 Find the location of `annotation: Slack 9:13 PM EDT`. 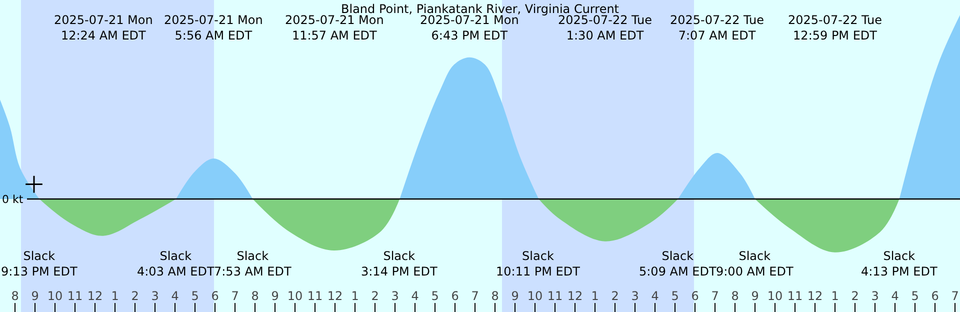

annotation: Slack 9:13 PM EDT is located at coordinates (39, 264).